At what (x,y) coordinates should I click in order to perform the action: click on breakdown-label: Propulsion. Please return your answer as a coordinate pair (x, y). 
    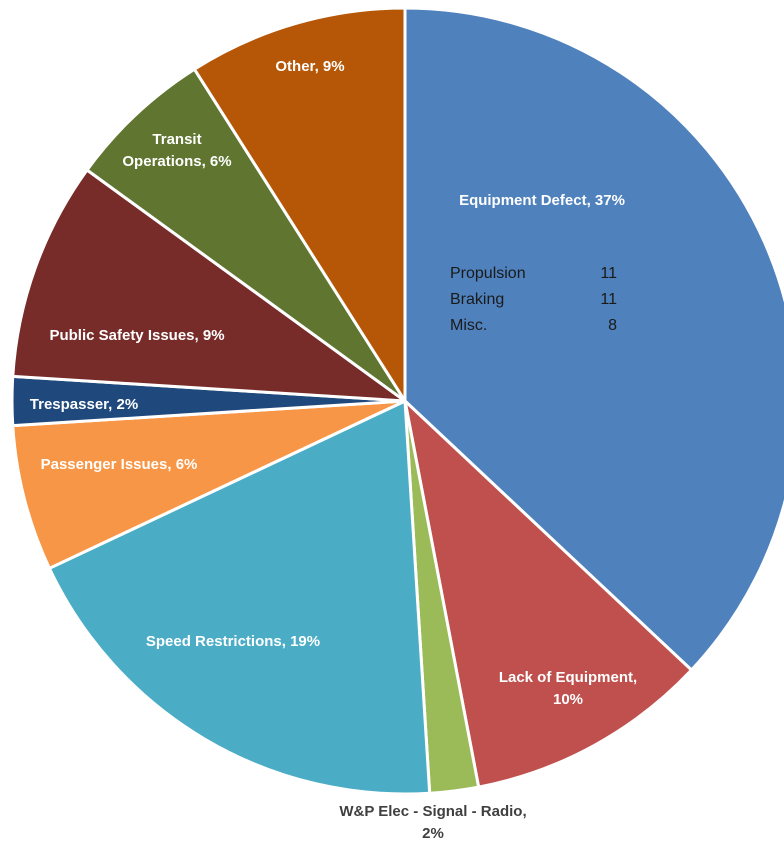
    Looking at the image, I should click on (488, 273).